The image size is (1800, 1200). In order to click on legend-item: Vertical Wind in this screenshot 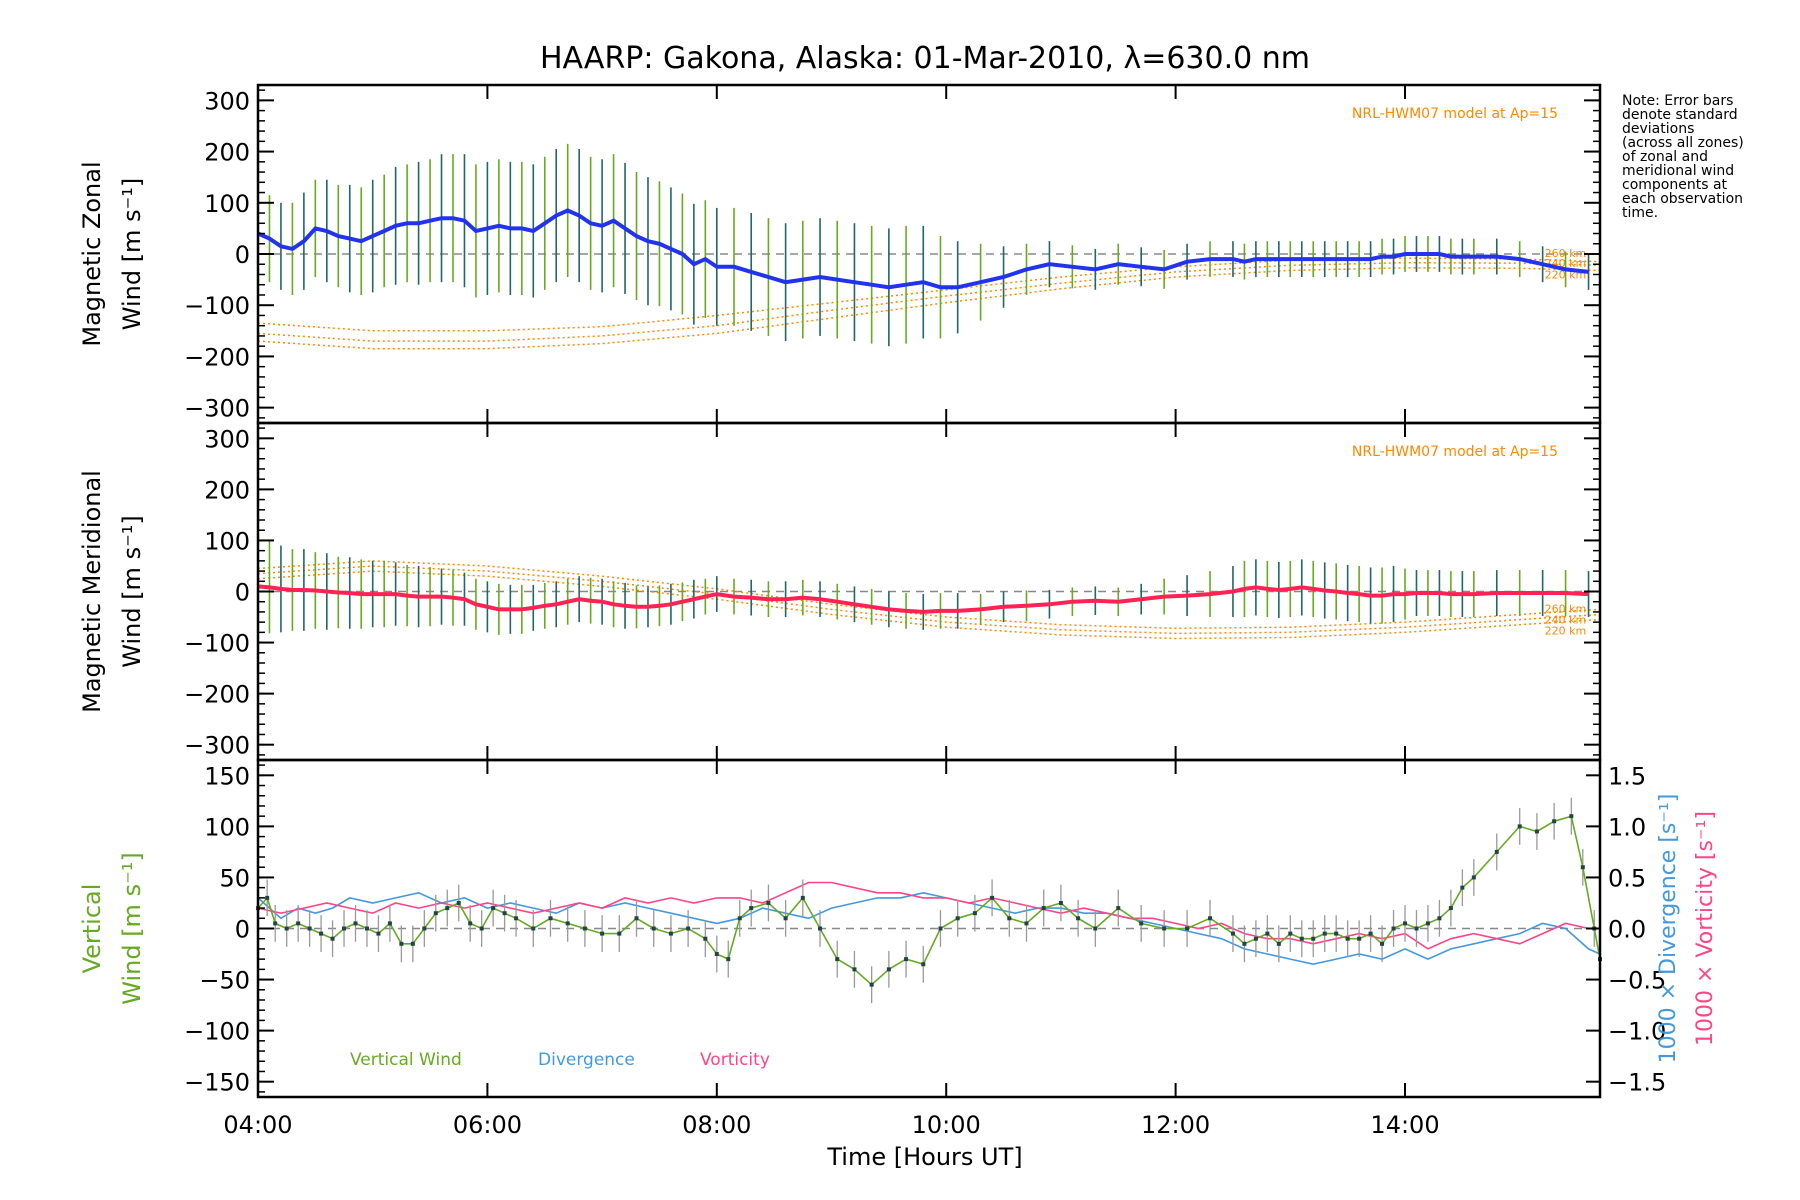, I will do `click(406, 1060)`.